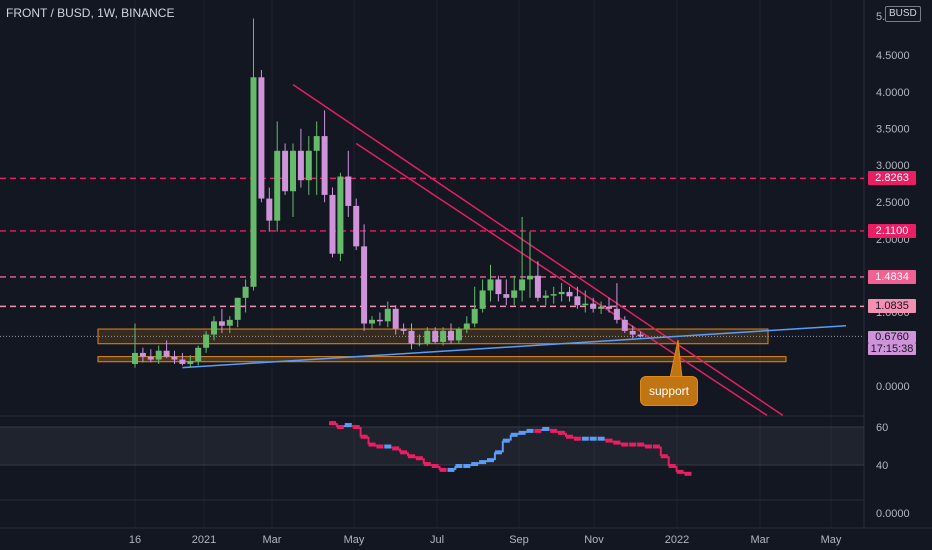  What do you see at coordinates (892, 337) in the screenshot?
I see `current-price-label: 0.6760` at bounding box center [892, 337].